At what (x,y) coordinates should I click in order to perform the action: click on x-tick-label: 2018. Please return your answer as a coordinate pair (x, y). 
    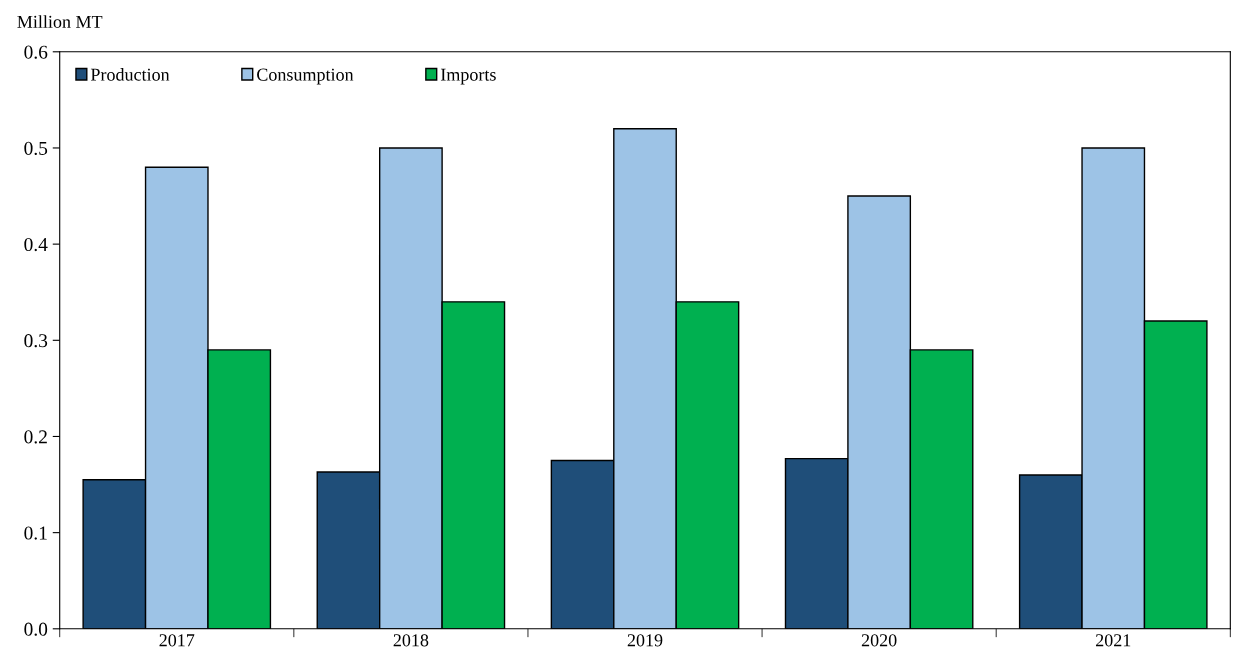
    Looking at the image, I should click on (411, 640).